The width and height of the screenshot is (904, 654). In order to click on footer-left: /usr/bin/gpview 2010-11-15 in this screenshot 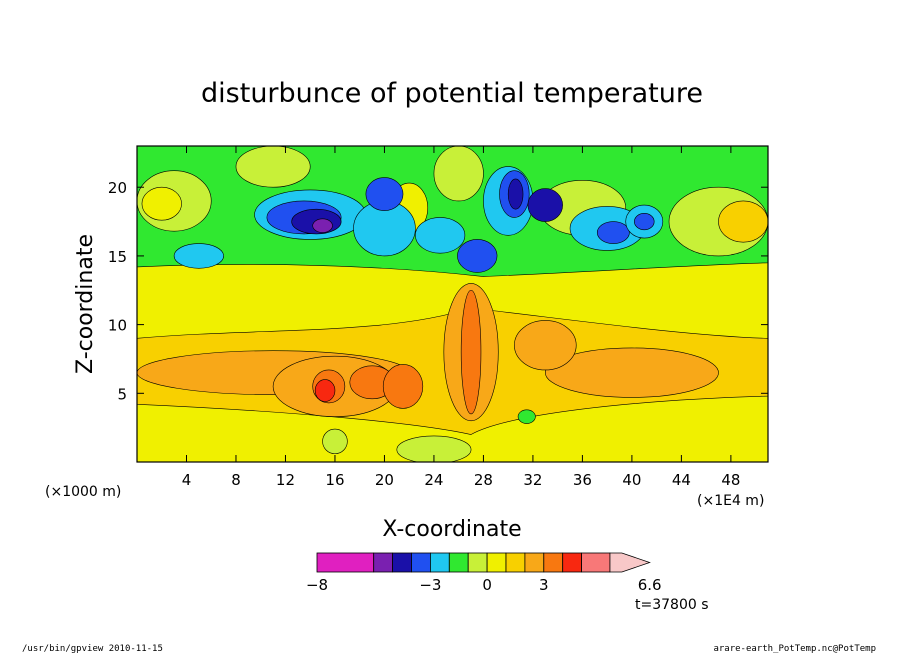, I will do `click(92, 649)`.